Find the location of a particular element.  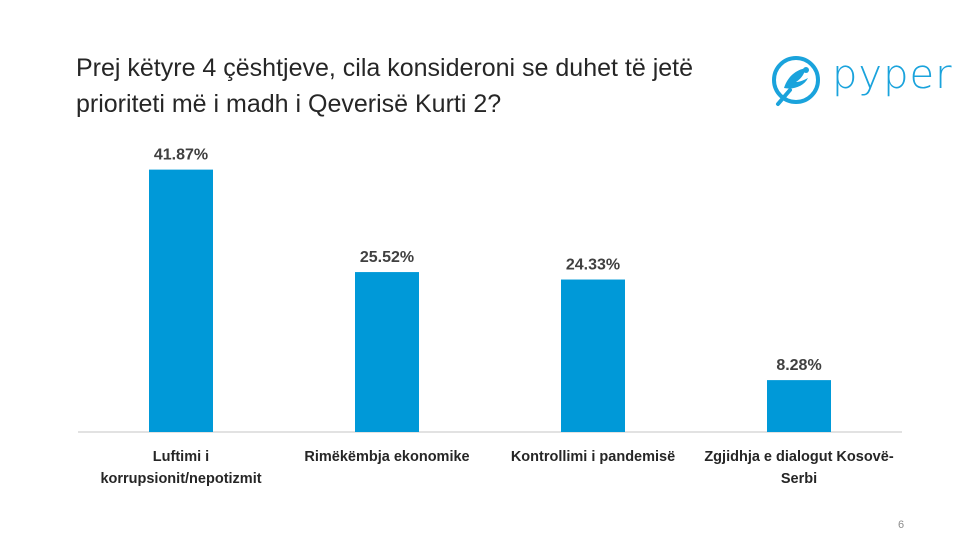

data-label: 41.87% is located at coordinates (181, 155).